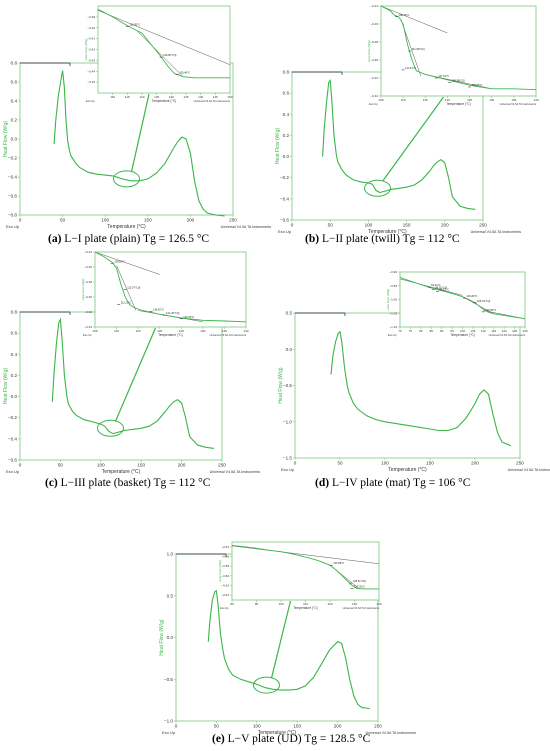 The width and height of the screenshot is (550, 751). What do you see at coordinates (289, 349) in the screenshot?
I see `main-d-ytick-label: 0.0` at bounding box center [289, 349].